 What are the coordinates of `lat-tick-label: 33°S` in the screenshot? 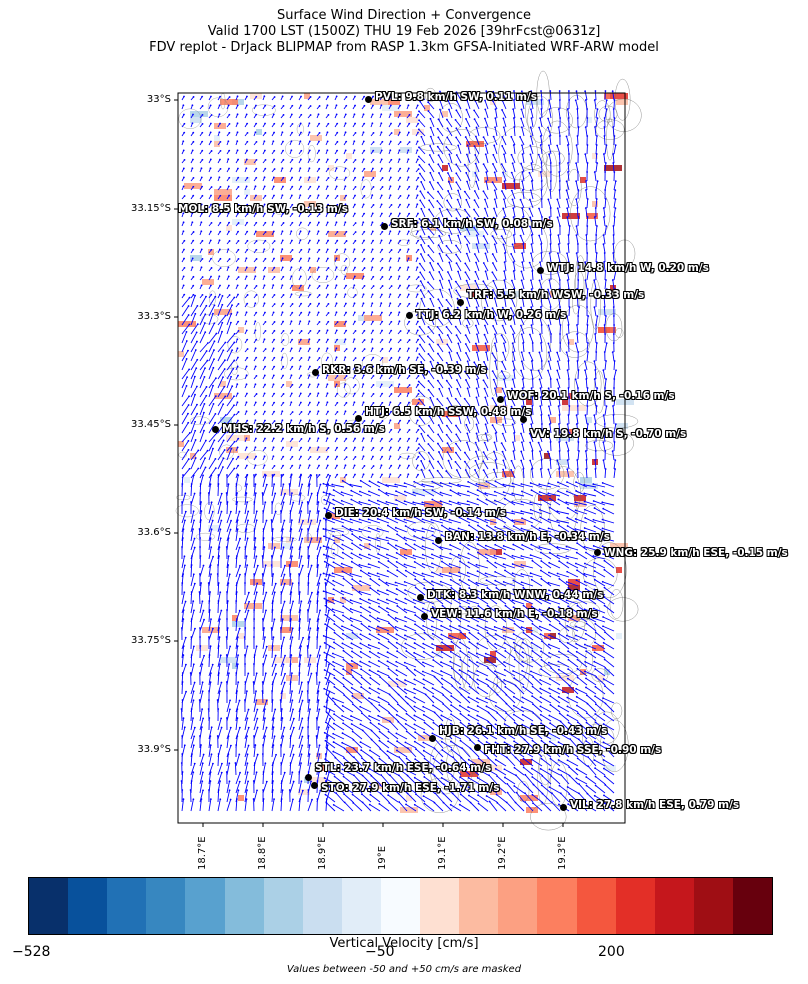 It's located at (158, 99).